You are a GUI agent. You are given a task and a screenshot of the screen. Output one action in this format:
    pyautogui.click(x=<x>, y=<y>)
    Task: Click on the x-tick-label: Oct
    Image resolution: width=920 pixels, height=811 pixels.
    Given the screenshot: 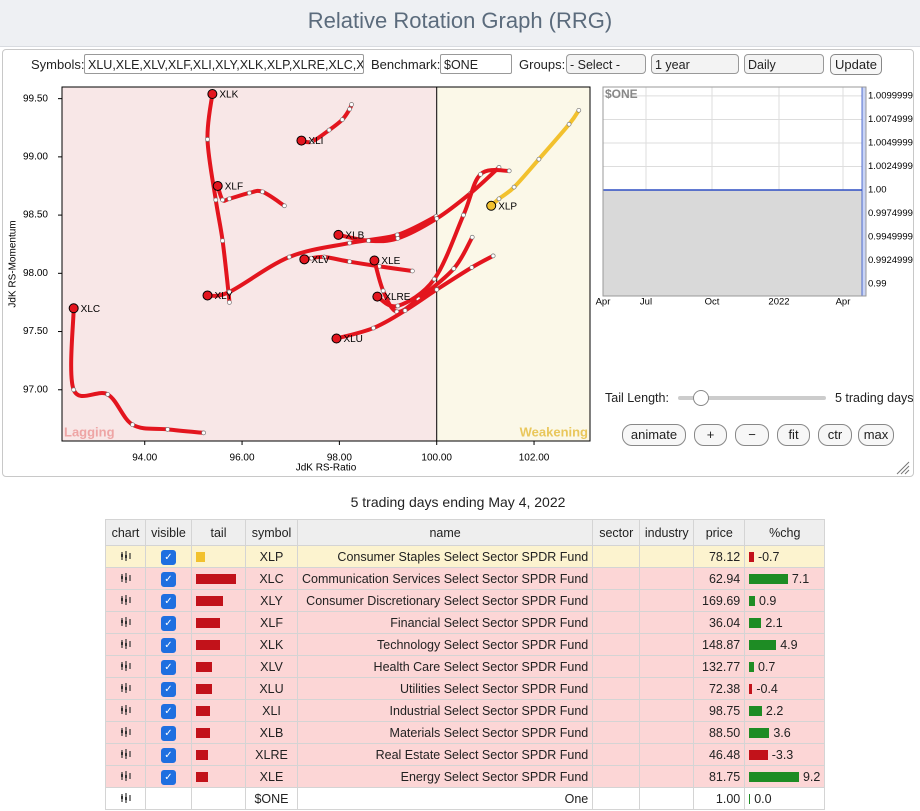 What is the action you would take?
    pyautogui.click(x=712, y=302)
    